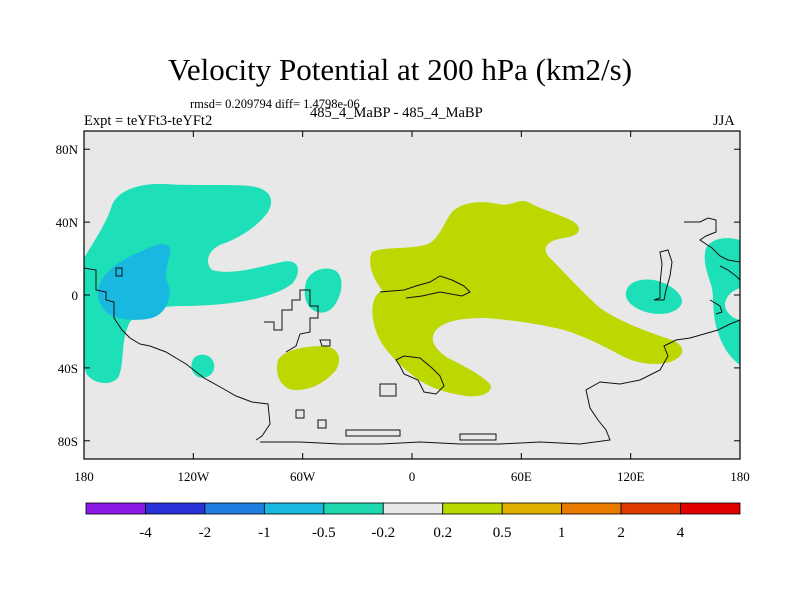 The image size is (800, 600). I want to click on negative-region-pacific, so click(191, 283).